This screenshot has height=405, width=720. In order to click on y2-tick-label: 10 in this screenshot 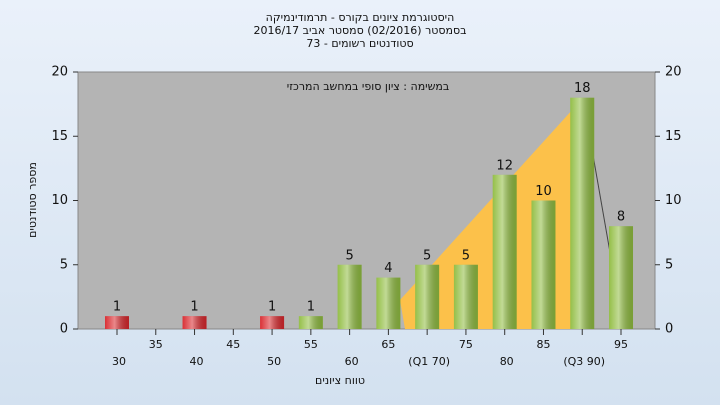, I will do `click(673, 200)`.